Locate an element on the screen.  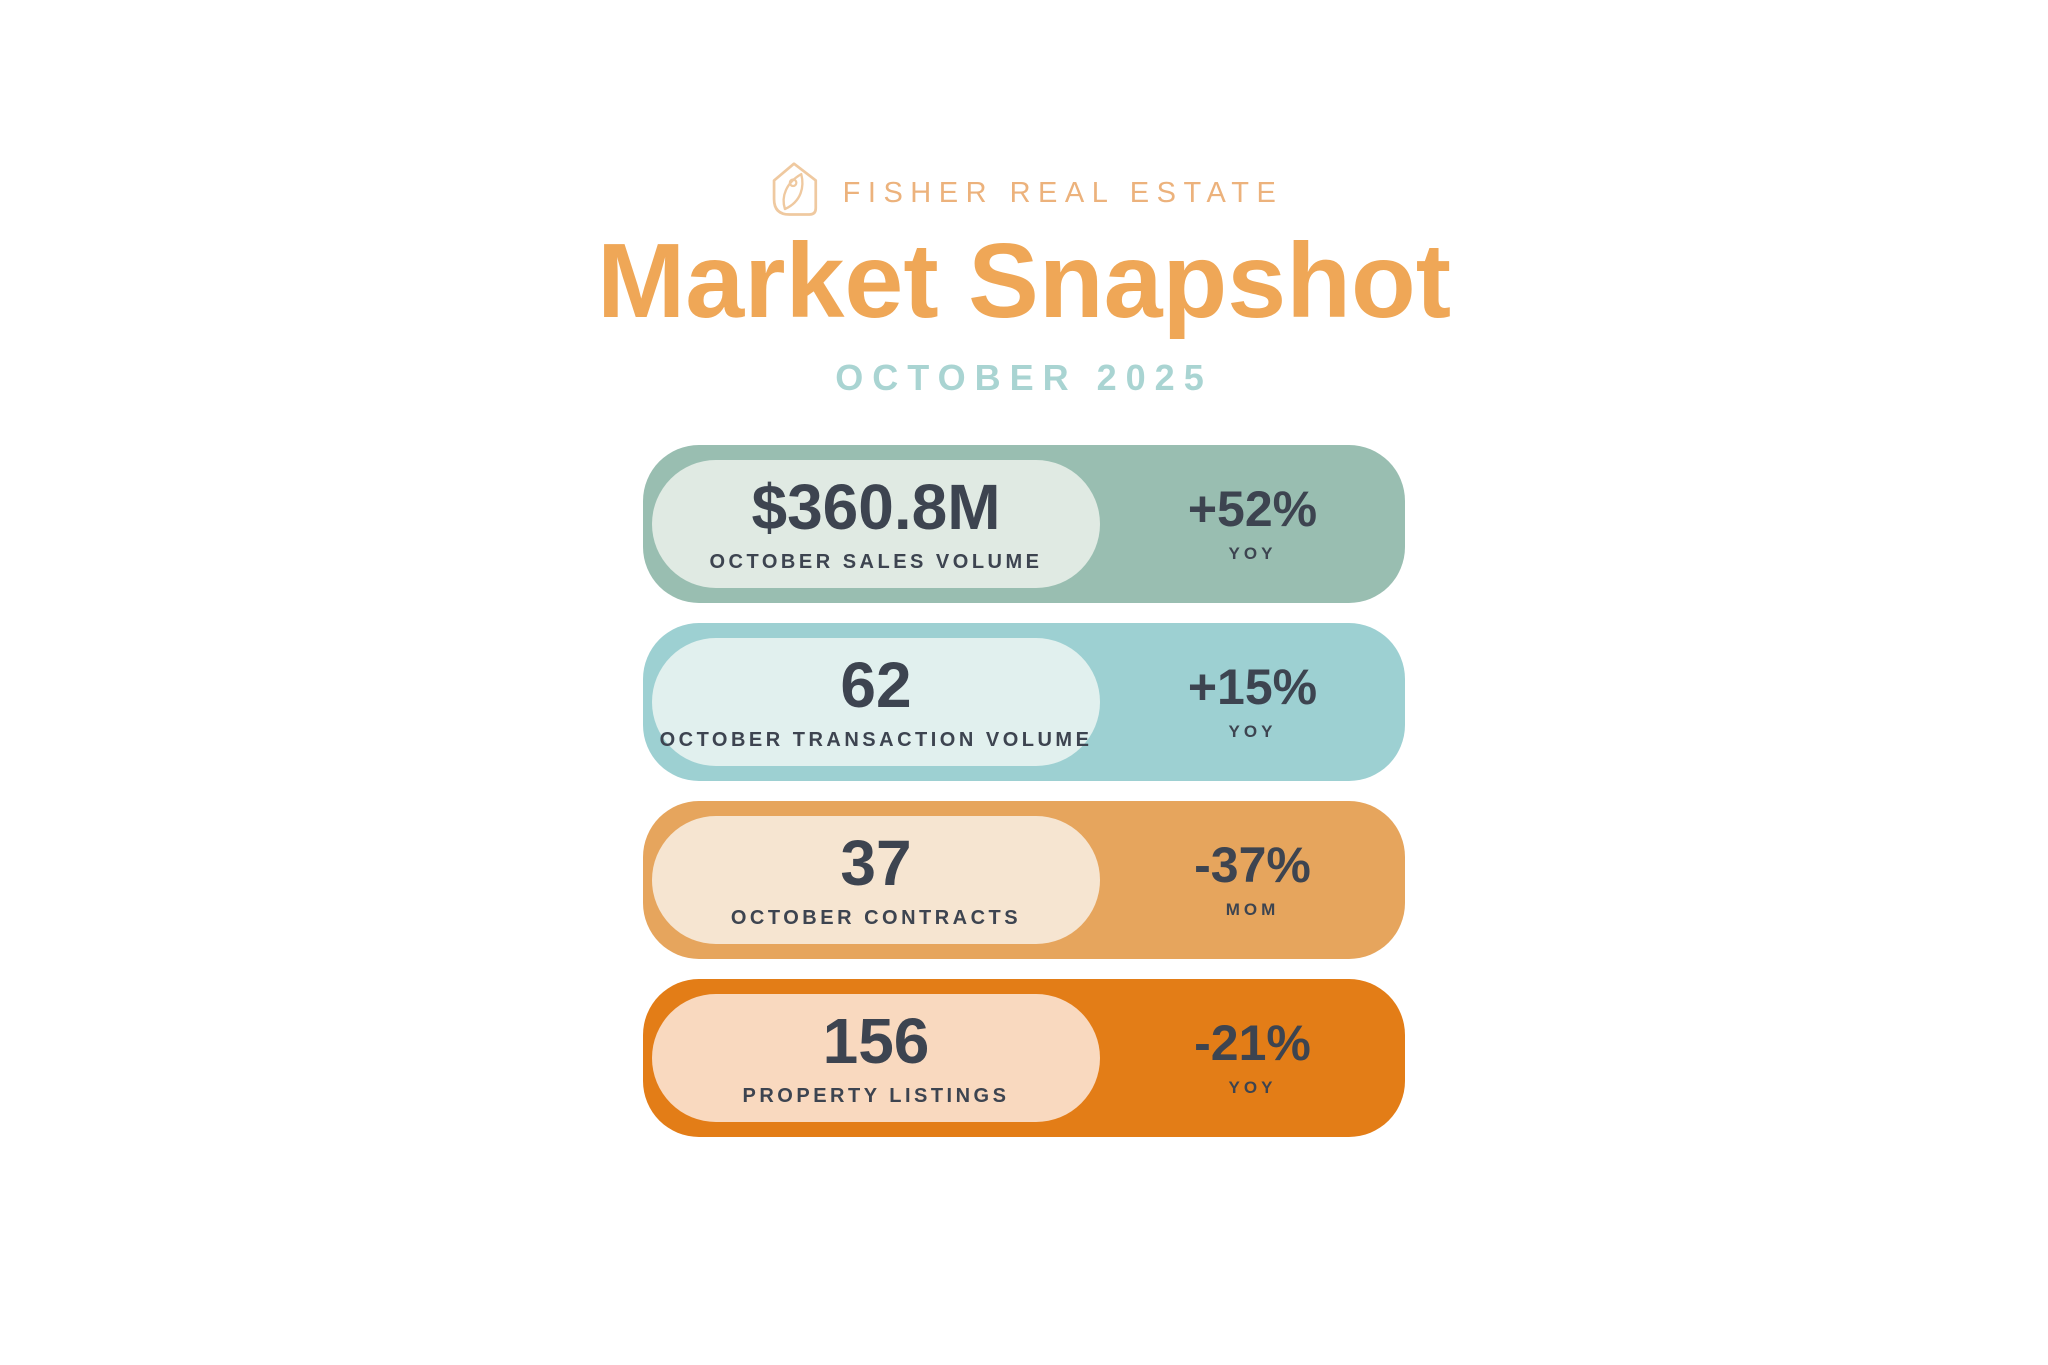
stat-inner-pill: $360.8M OCTOBER SALES VOLUME is located at coordinates (876, 524).